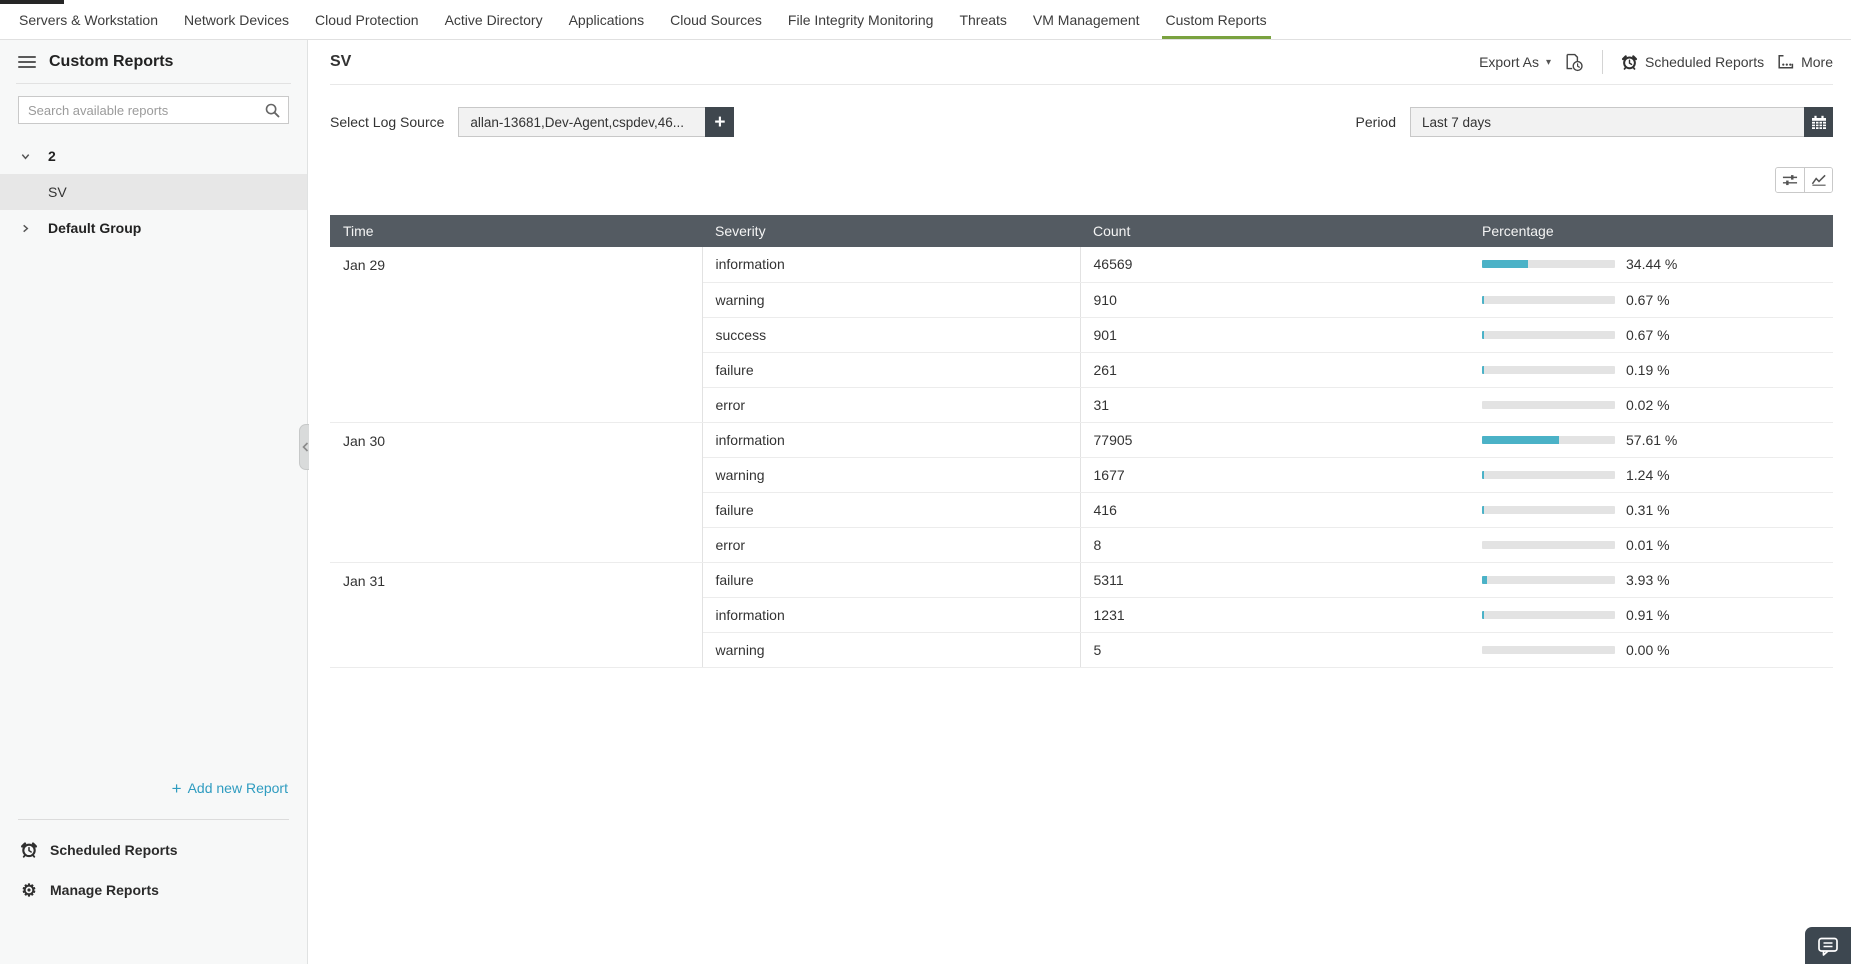  What do you see at coordinates (891, 231) in the screenshot?
I see `column-header-severity: Severity` at bounding box center [891, 231].